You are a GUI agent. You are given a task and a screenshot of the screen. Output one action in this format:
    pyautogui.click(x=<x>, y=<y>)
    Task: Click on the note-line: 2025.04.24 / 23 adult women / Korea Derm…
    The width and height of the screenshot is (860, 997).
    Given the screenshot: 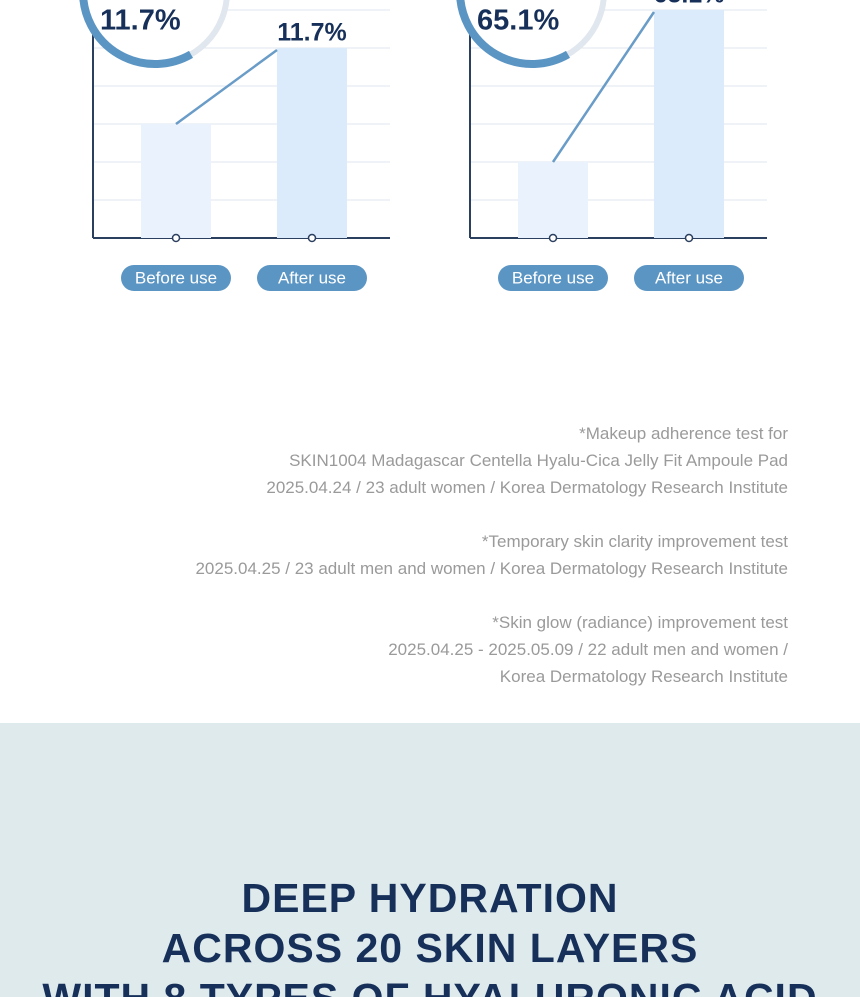 What is the action you would take?
    pyautogui.click(x=527, y=487)
    